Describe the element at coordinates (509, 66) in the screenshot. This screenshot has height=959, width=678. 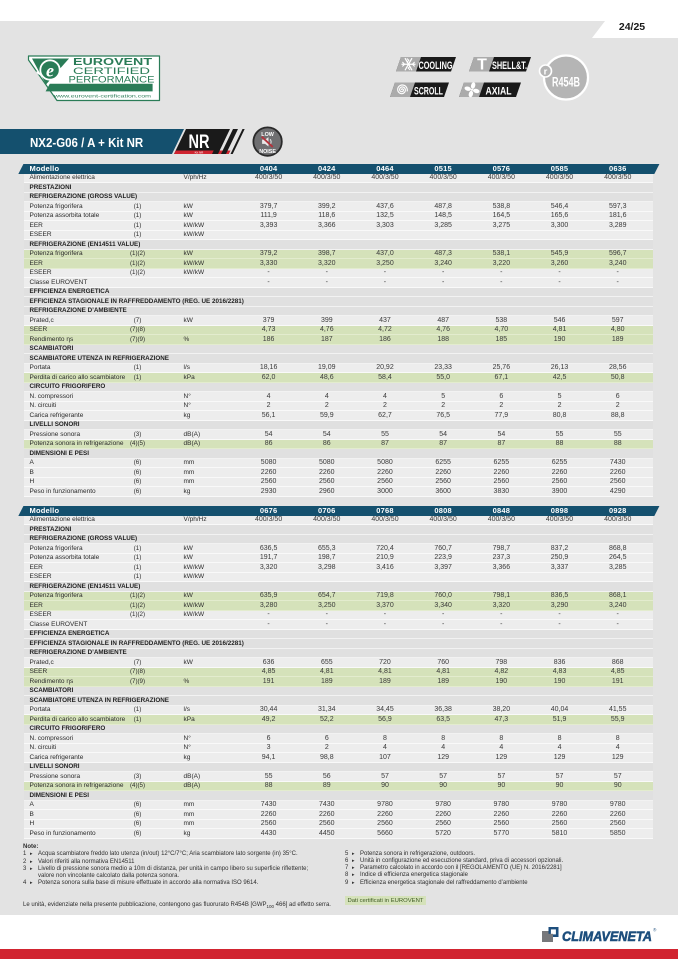
I see `svg-text: SHELL&T.` at that location.